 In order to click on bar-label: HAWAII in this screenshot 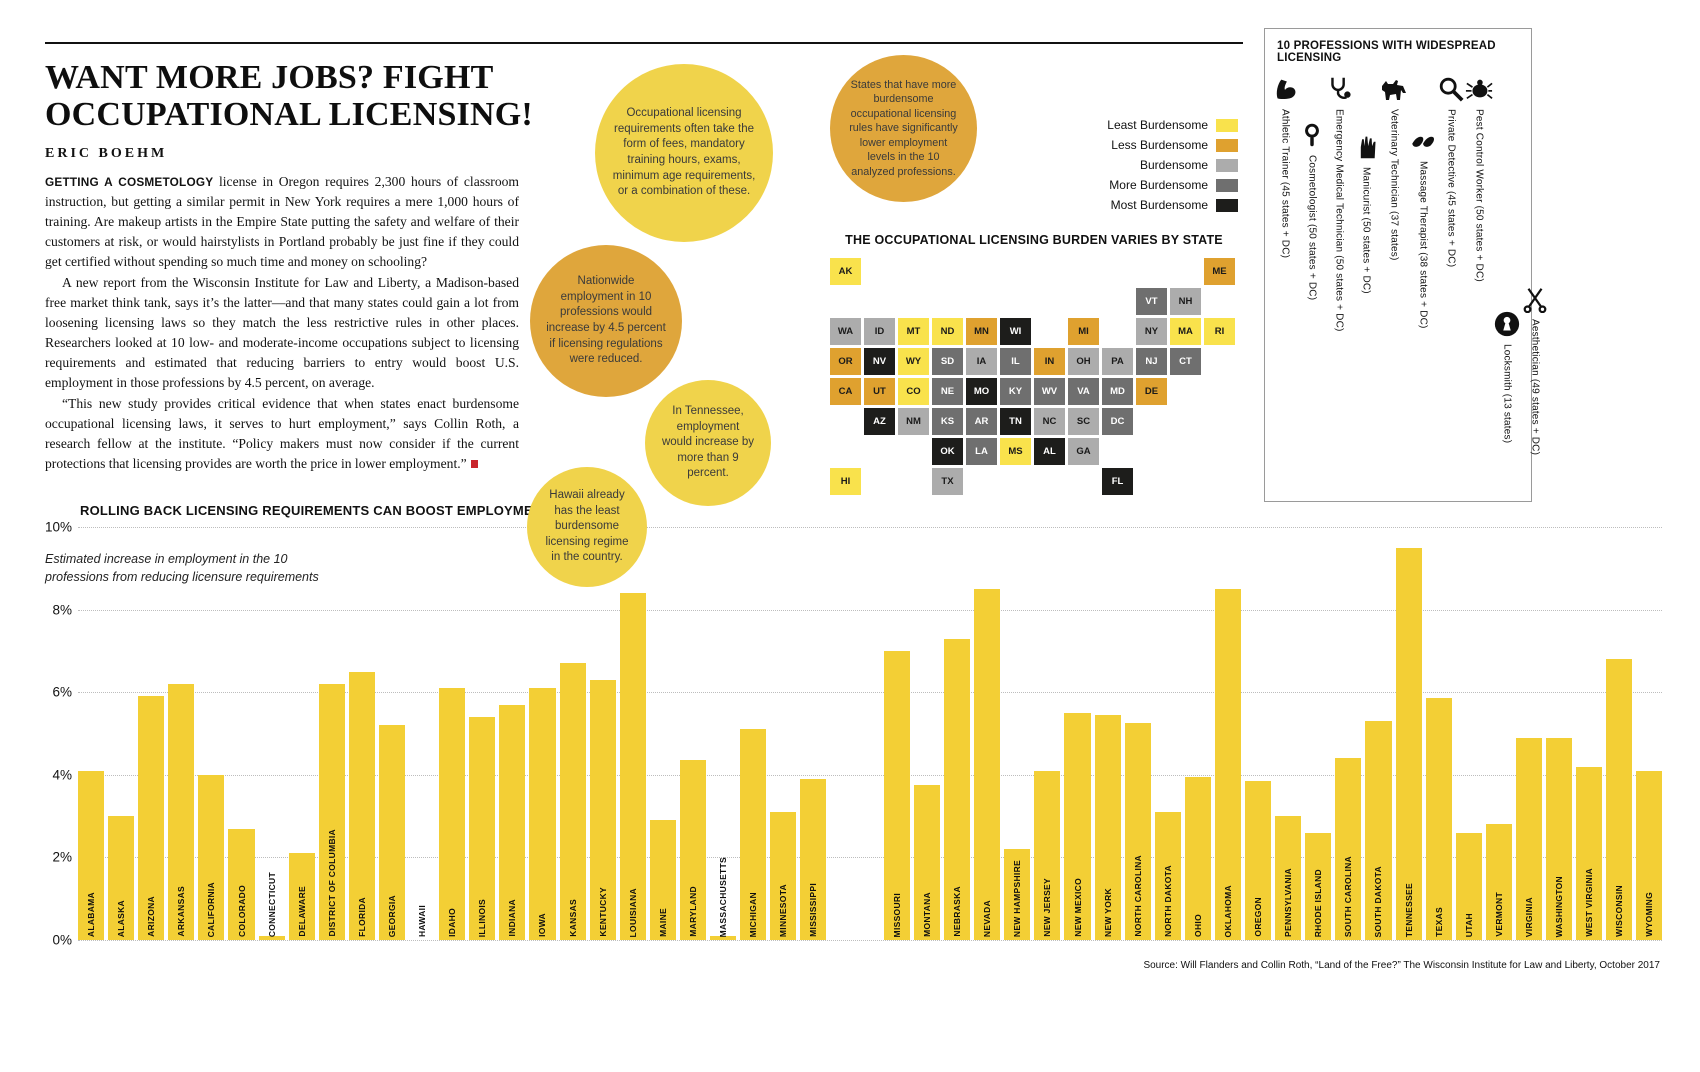, I will do `click(422, 920)`.